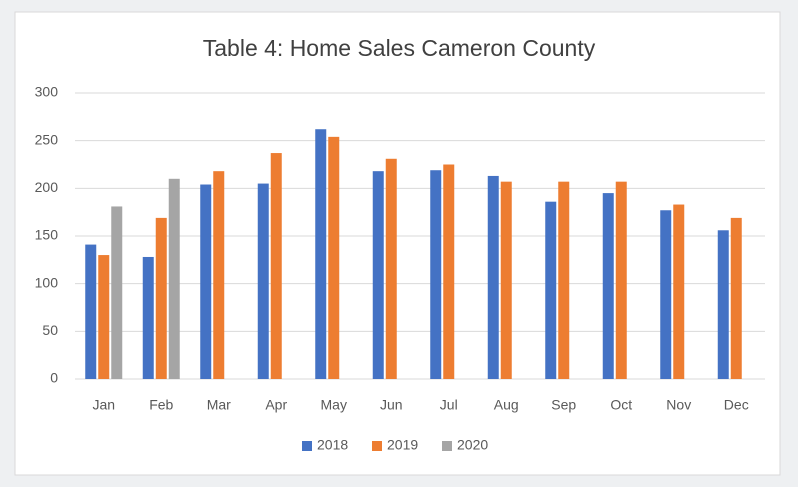 This screenshot has height=487, width=798. I want to click on legend-label: 2018, so click(332, 445).